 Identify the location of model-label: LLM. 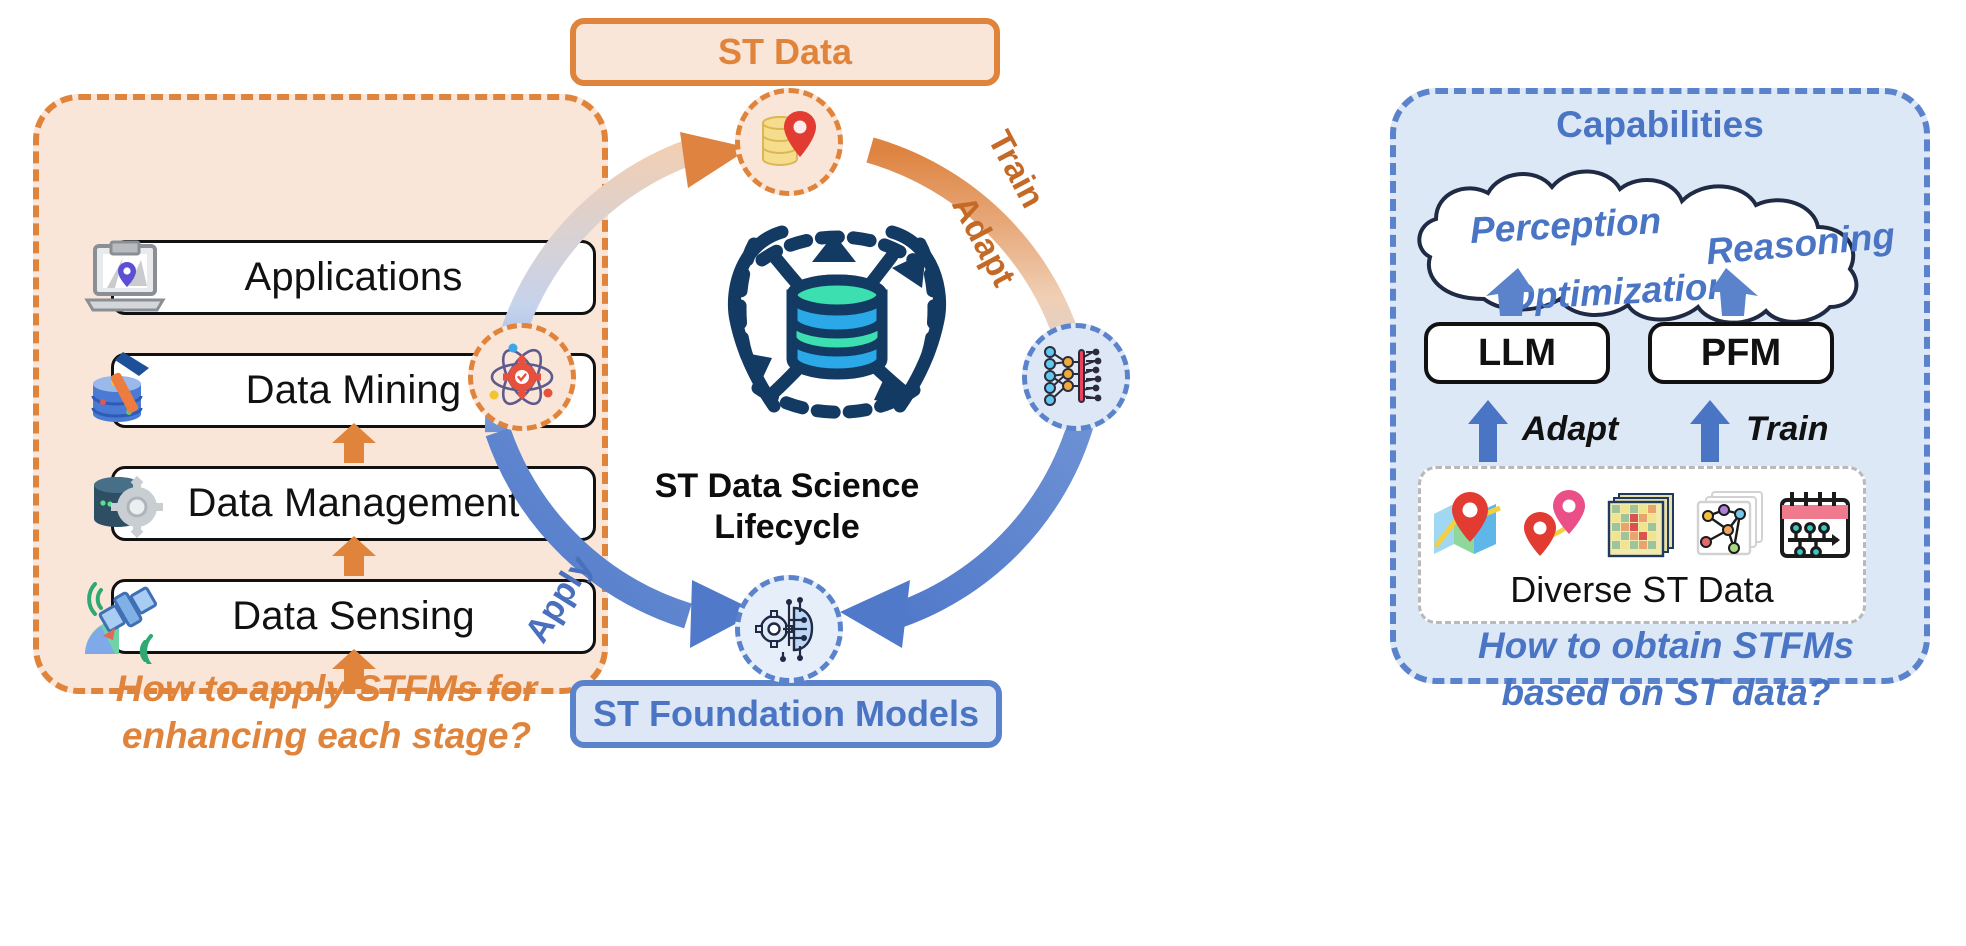
(1517, 352).